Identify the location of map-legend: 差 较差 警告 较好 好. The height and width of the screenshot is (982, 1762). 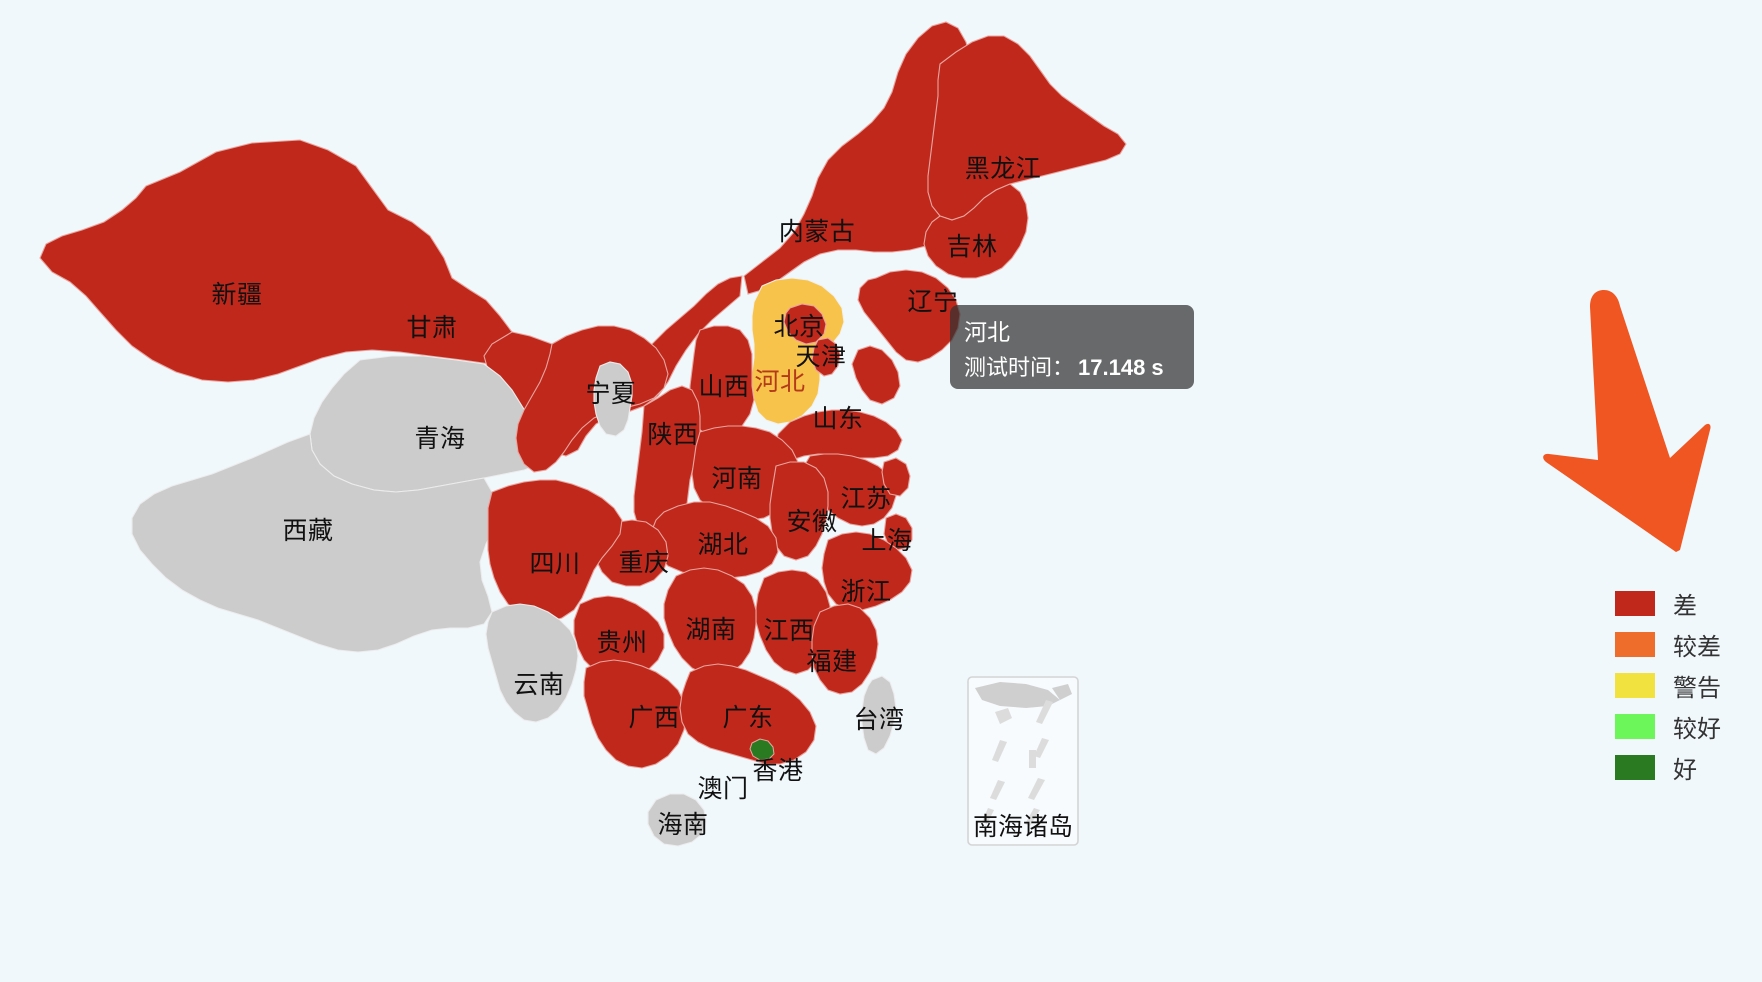
(1688, 685).